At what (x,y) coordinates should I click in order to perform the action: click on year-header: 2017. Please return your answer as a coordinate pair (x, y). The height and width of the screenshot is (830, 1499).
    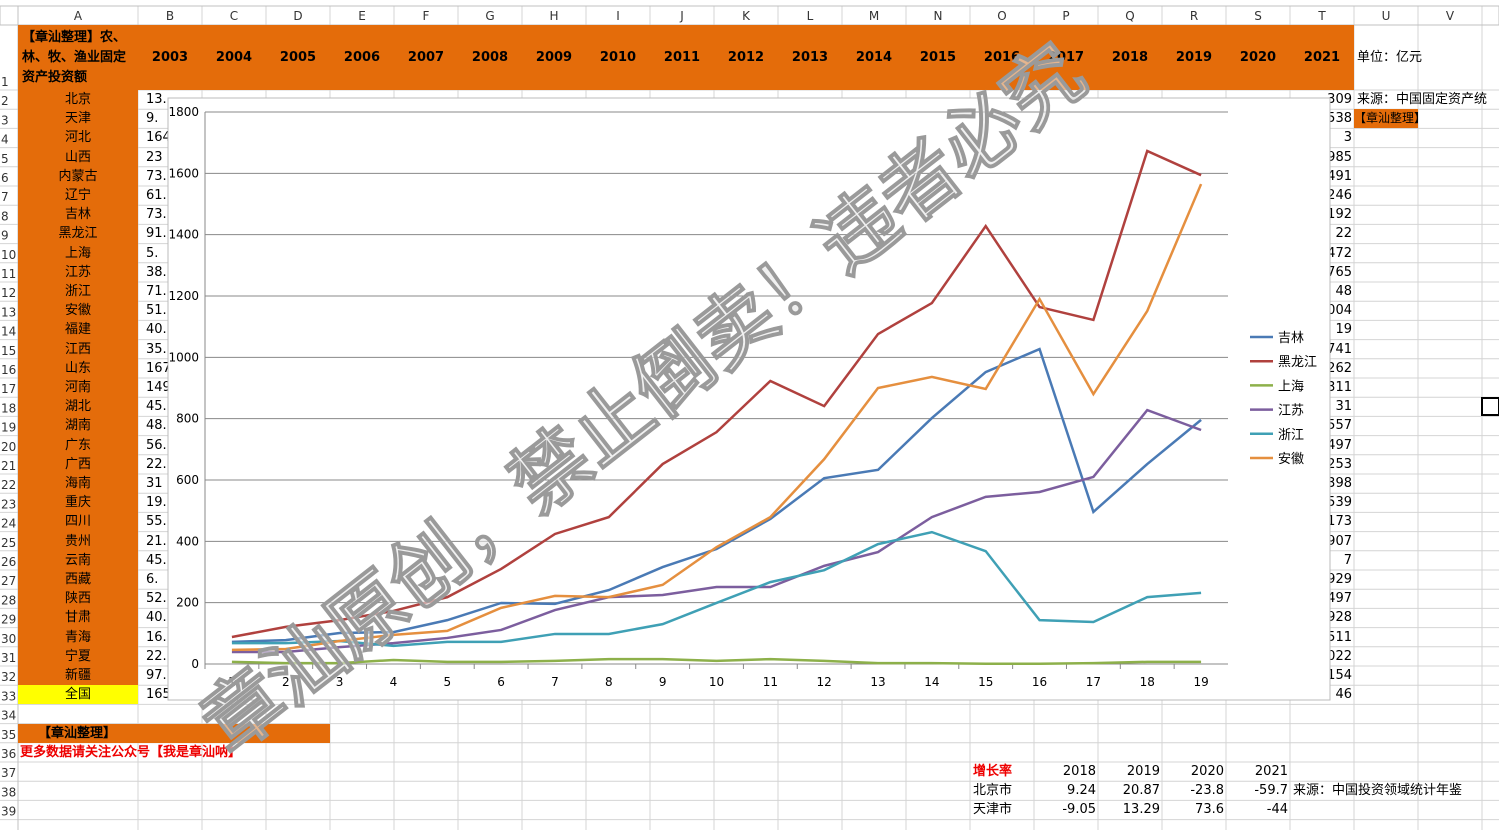
    Looking at the image, I should click on (1066, 57).